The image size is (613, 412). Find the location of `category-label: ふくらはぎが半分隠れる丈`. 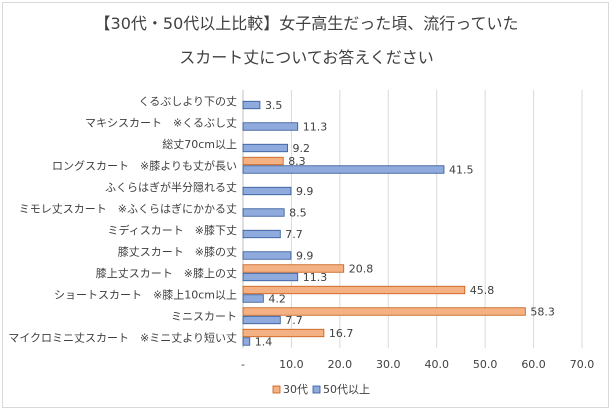

category-label: ふくらはぎが半分隠れる丈 is located at coordinates (171, 187).